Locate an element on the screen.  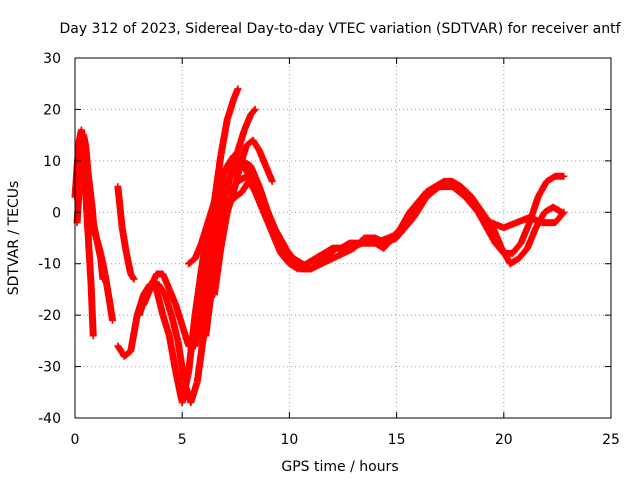
y-tick-label: 10 is located at coordinates (52, 162).